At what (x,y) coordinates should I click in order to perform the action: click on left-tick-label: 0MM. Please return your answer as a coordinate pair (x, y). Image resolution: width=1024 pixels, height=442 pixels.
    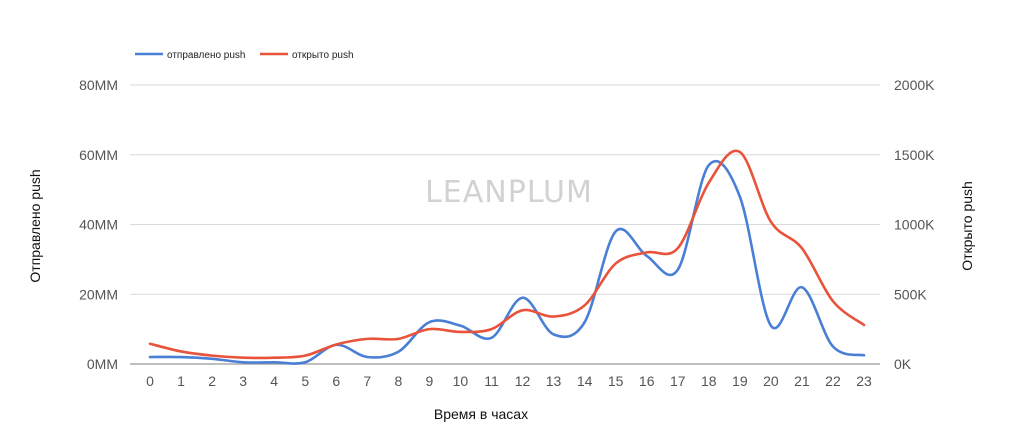
    Looking at the image, I should click on (102, 364).